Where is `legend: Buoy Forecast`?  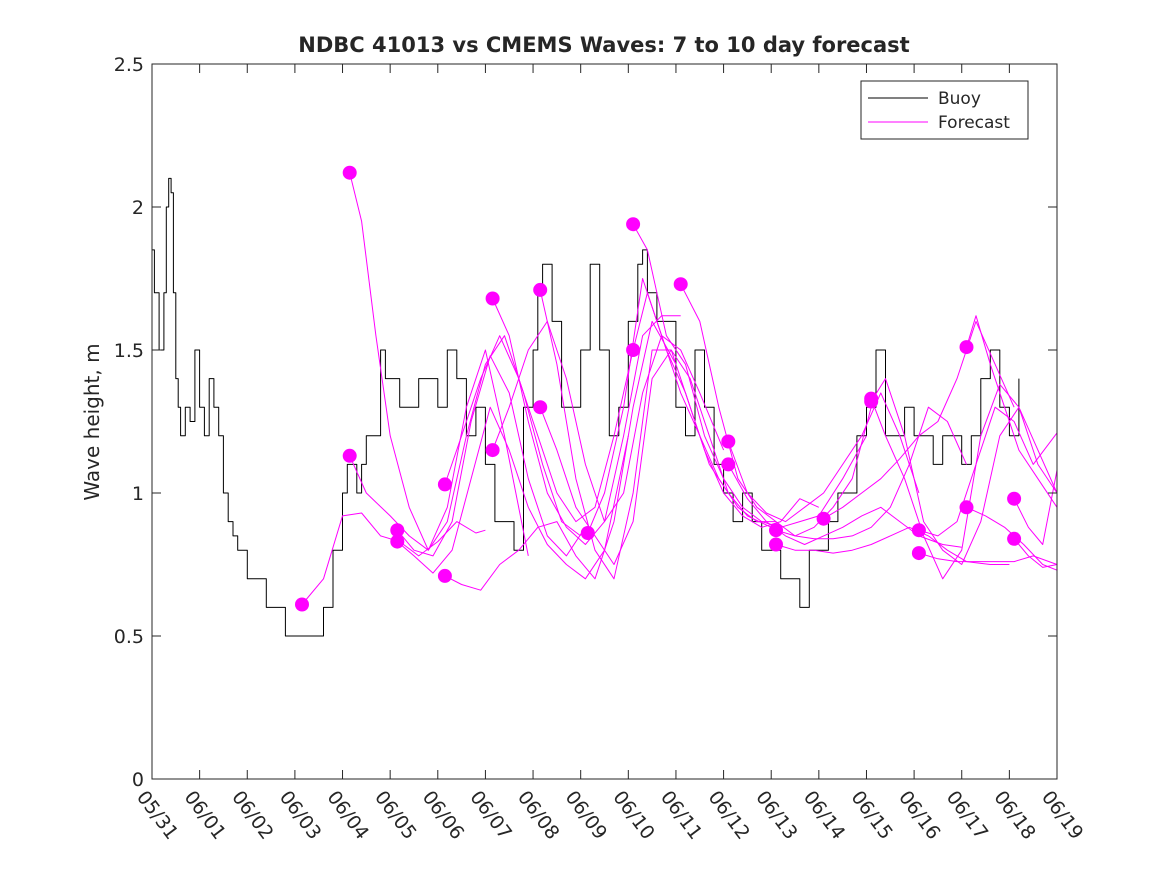 legend: Buoy Forecast is located at coordinates (944, 110).